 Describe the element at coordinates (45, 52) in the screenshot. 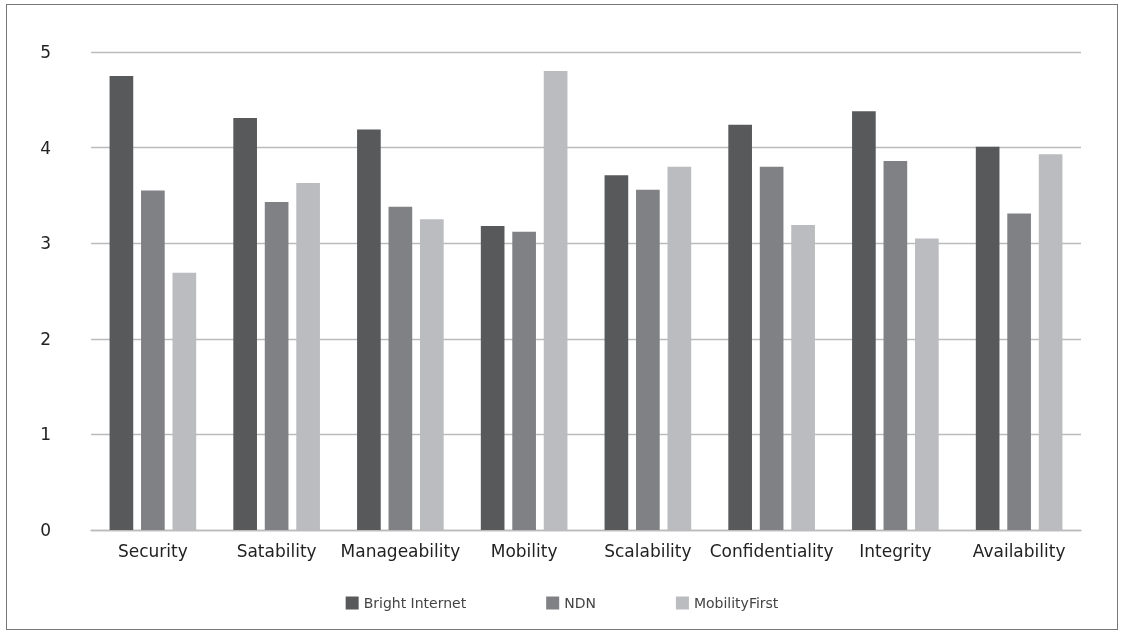

I see `y-tick-label: 5` at that location.